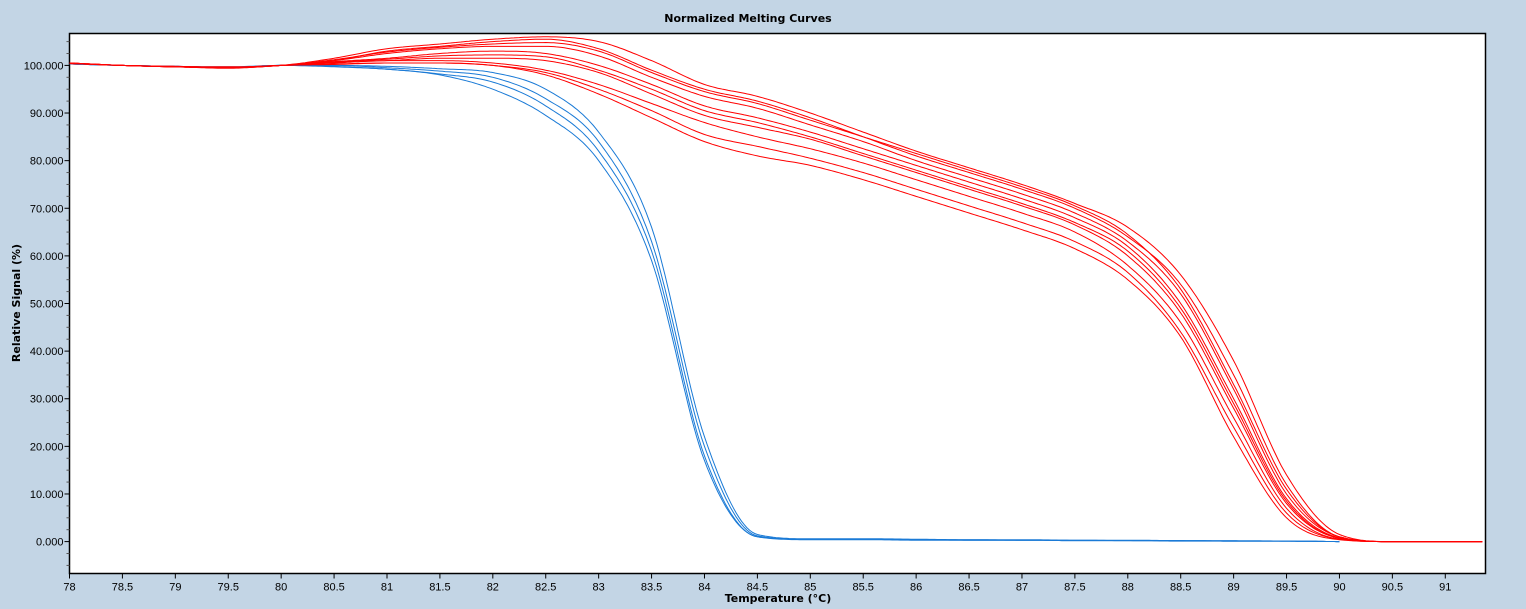  Describe the element at coordinates (704, 588) in the screenshot. I see `x-tick-label: 84` at that location.